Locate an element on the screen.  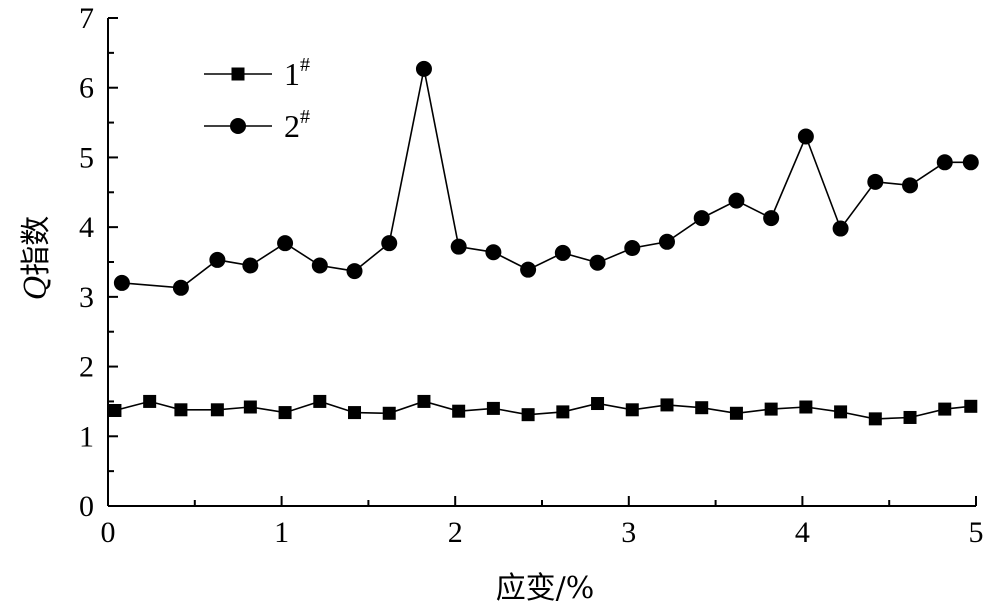
legend-label: 1# is located at coordinates (297, 73).